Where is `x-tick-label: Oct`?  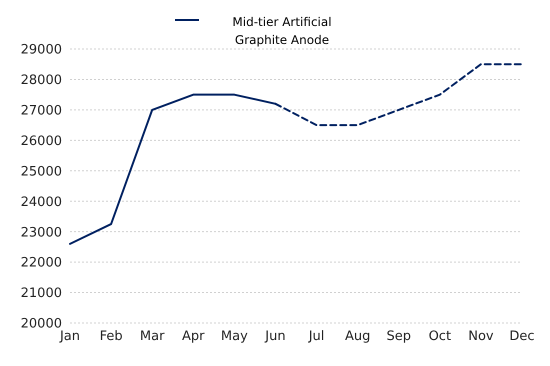
x-tick-label: Oct is located at coordinates (440, 336).